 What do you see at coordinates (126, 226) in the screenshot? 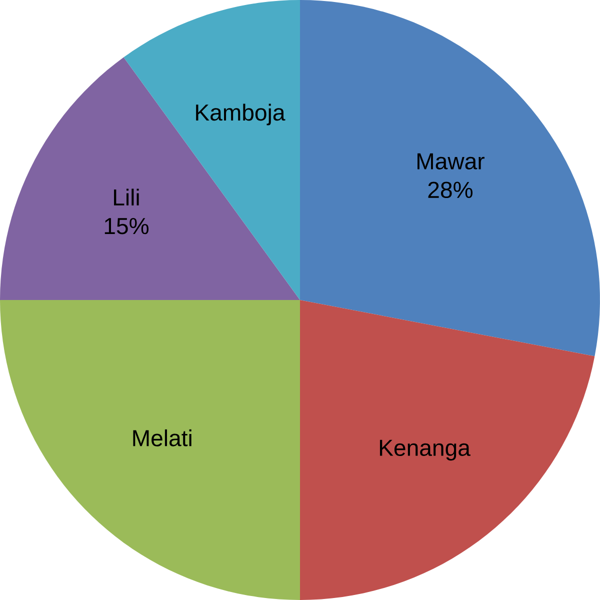
I see `data-label: 15%` at bounding box center [126, 226].